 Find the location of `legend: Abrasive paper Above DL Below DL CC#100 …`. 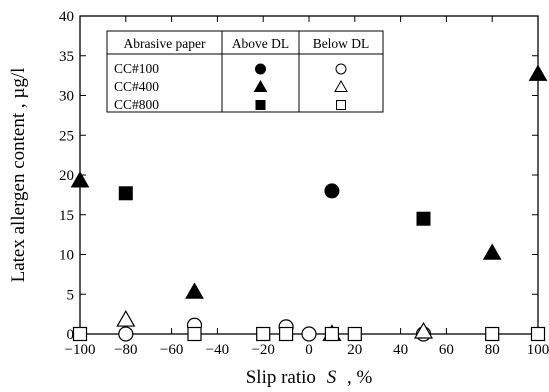

legend: Abrasive paper Above DL Below DL CC#100 … is located at coordinates (245, 71).